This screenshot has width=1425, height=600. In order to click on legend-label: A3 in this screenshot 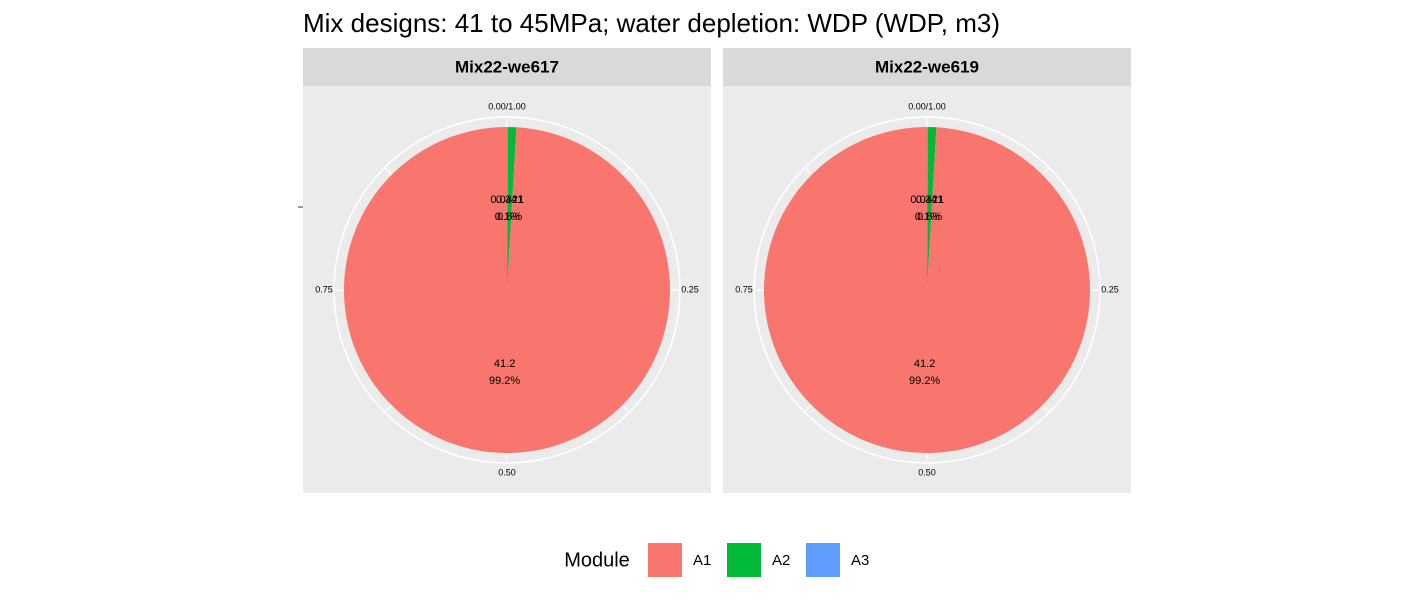, I will do `click(860, 560)`.